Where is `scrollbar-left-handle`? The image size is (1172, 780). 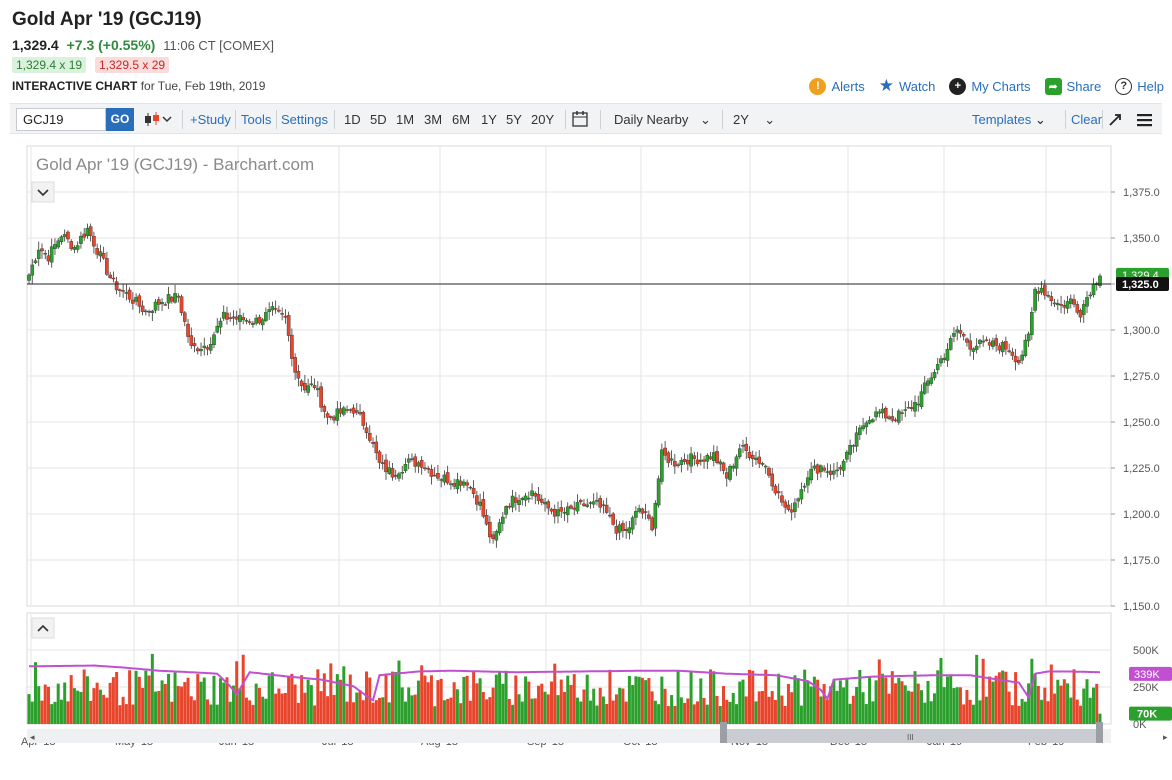
scrollbar-left-handle is located at coordinates (723, 732).